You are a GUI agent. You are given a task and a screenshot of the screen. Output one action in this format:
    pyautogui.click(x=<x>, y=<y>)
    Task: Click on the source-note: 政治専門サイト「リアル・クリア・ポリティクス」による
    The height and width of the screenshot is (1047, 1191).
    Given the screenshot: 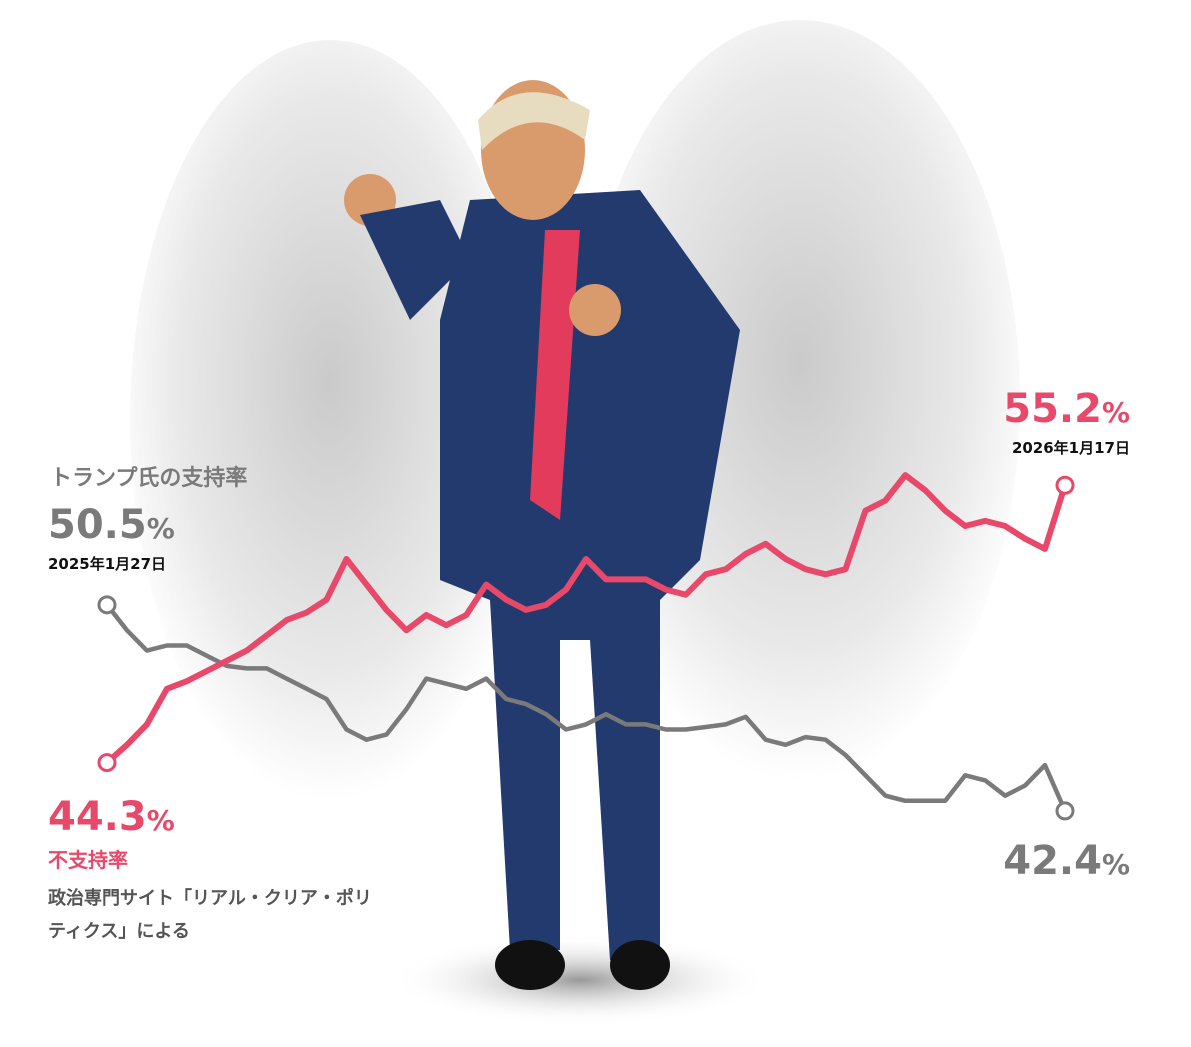 What is the action you would take?
    pyautogui.click(x=210, y=915)
    